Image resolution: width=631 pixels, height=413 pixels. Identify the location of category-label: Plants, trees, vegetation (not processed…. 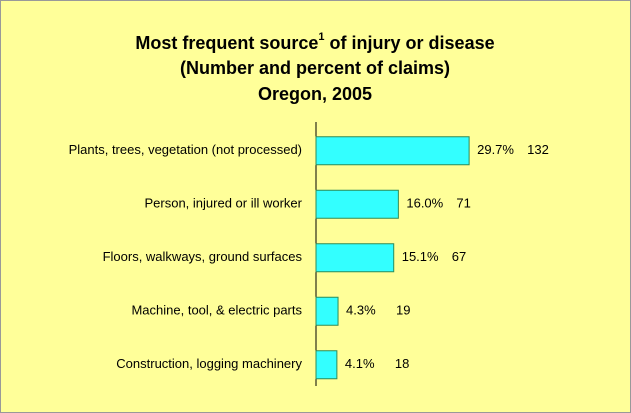
(185, 149).